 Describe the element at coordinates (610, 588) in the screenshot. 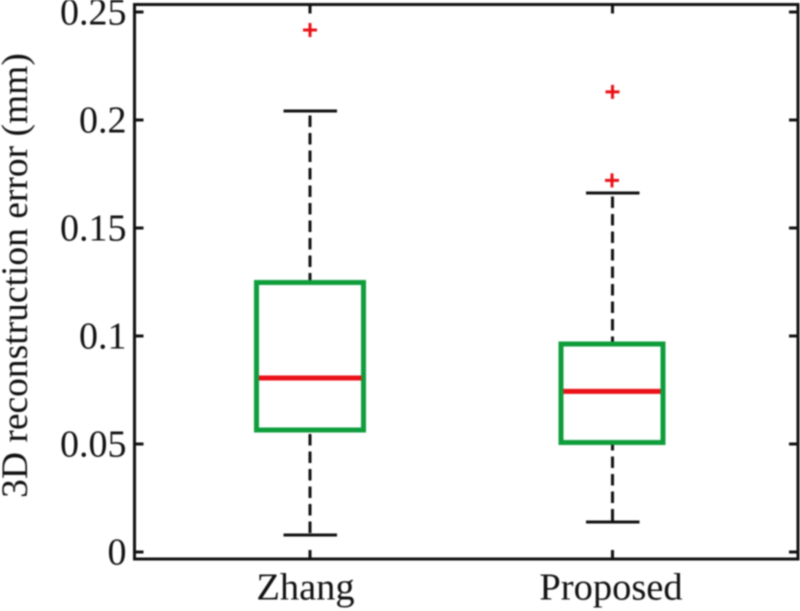

I see `svg-text: Proposed` at that location.